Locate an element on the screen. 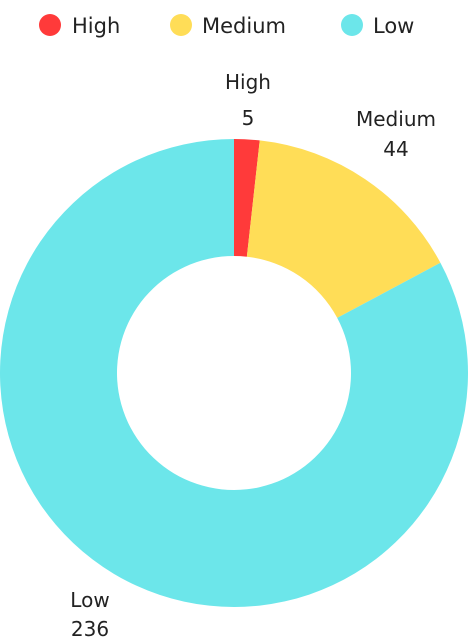  data-label-name-high: High is located at coordinates (248, 82).